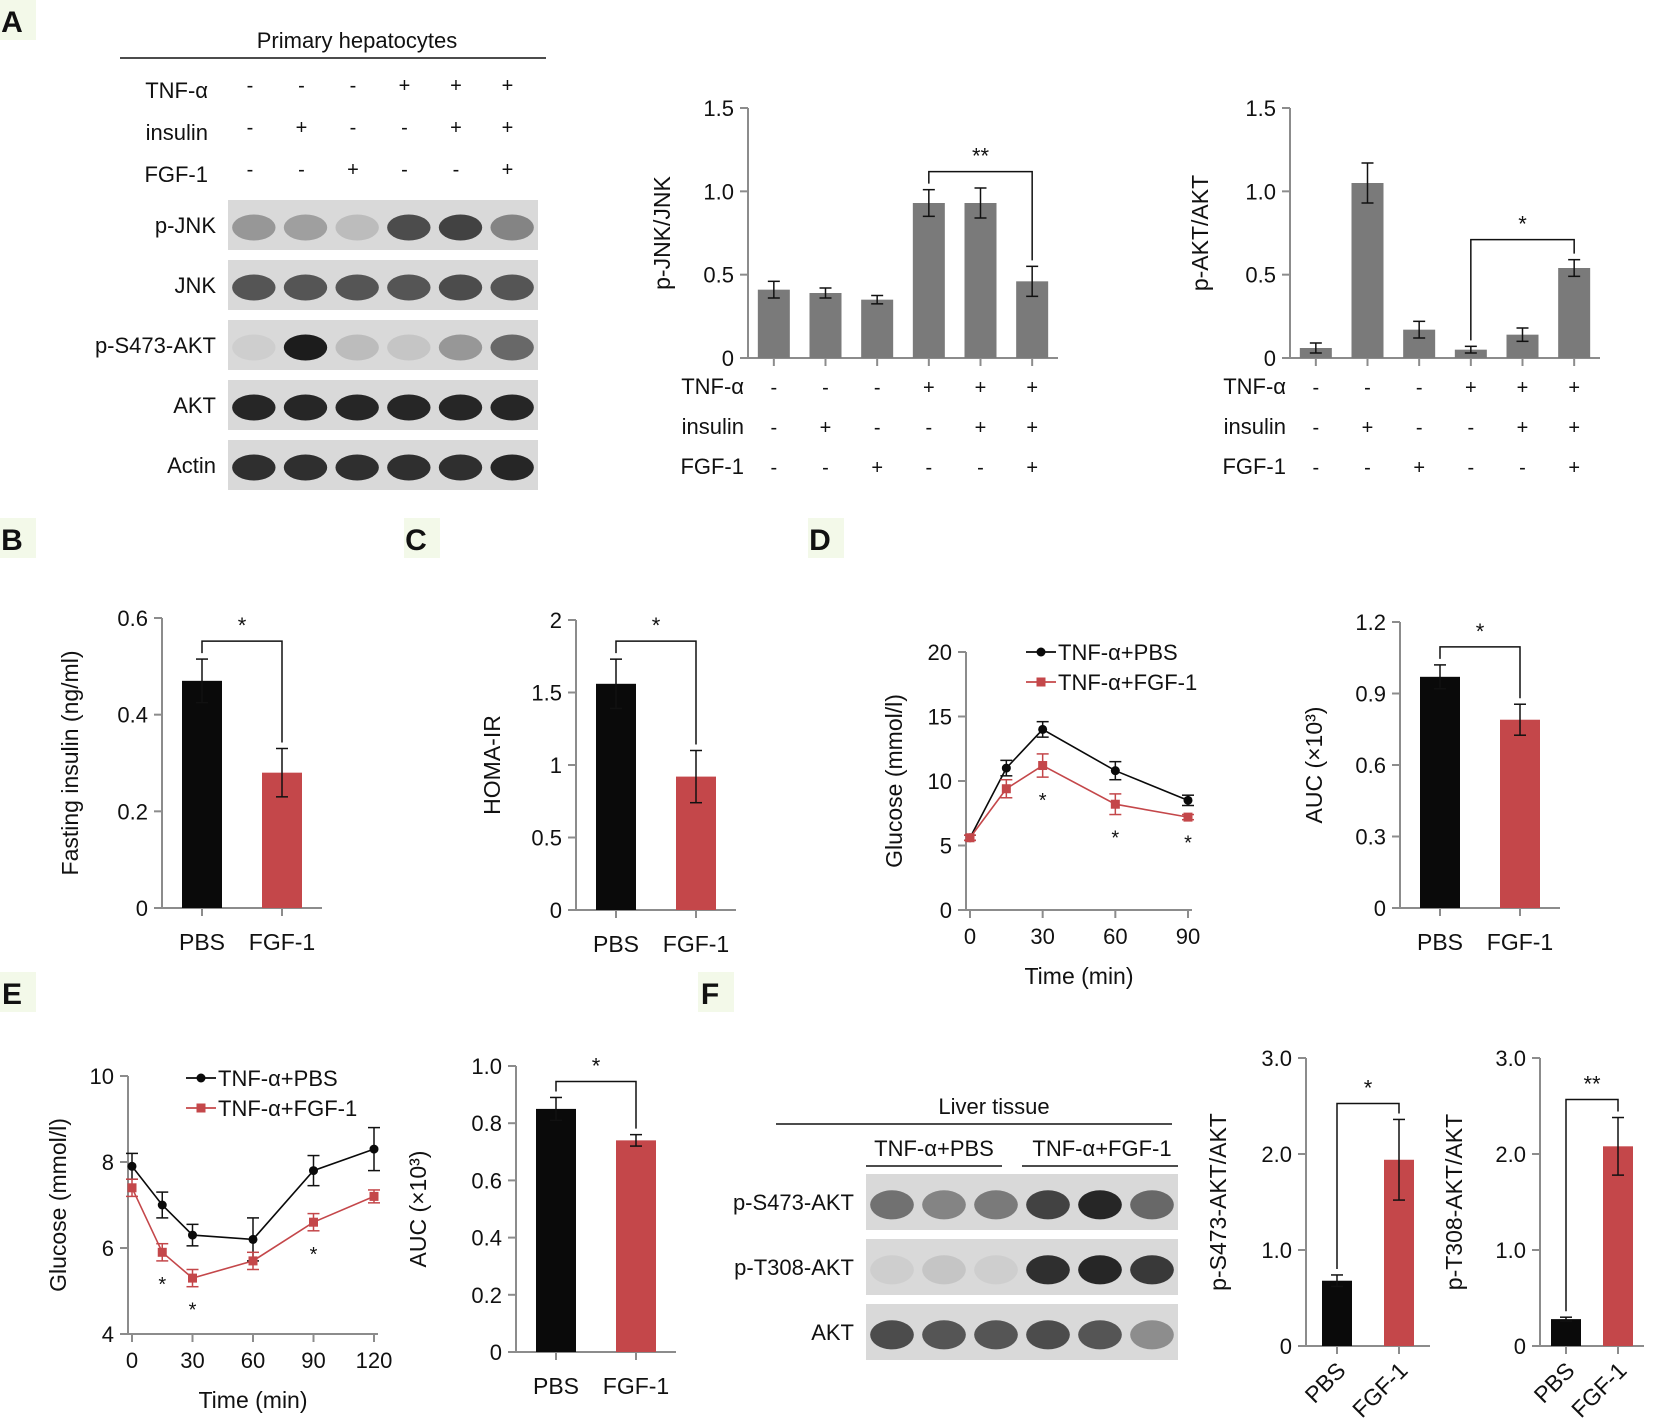 The width and height of the screenshot is (1654, 1428). Describe the element at coordinates (486, 1295) in the screenshot. I see `E-auc-y-tick-label: 0.2` at that location.